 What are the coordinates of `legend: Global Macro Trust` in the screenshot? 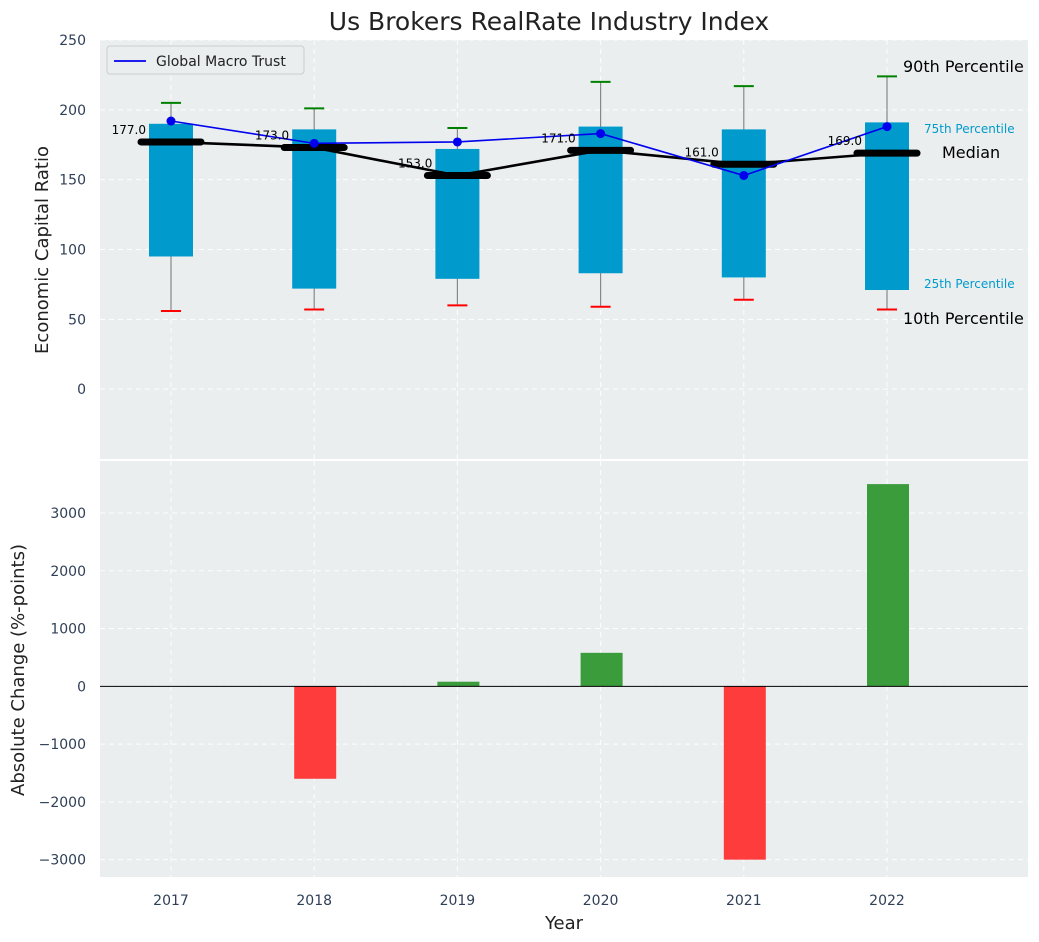 It's located at (205, 60).